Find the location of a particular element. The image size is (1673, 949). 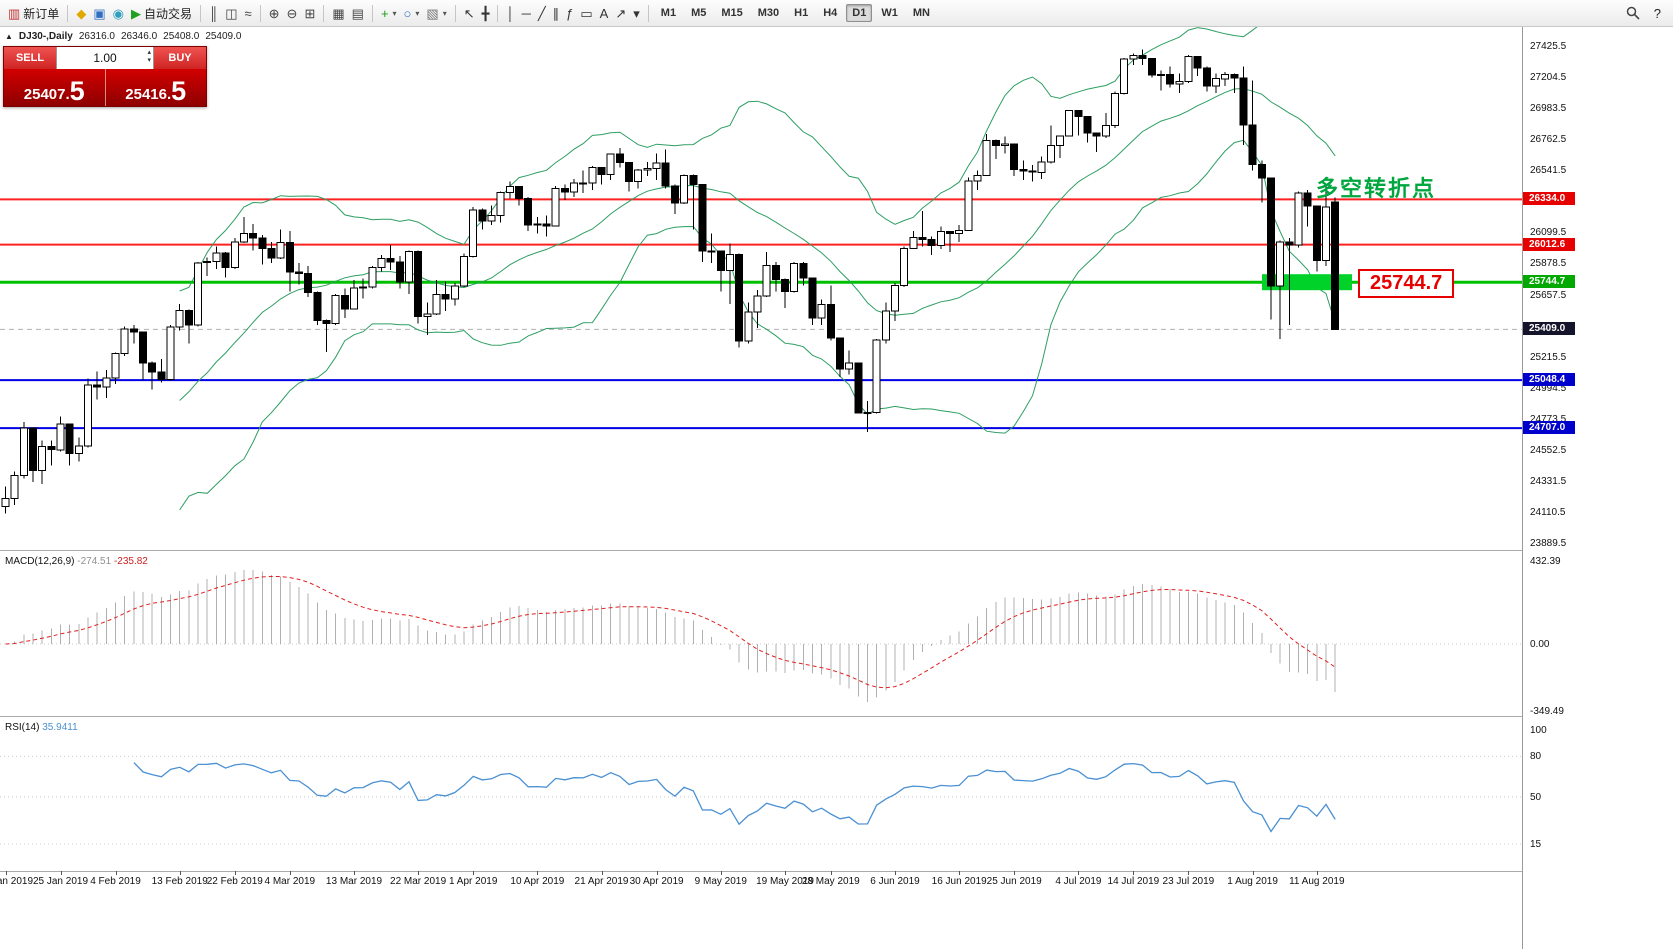

cascade-windows-icon: ▤ is located at coordinates (358, 13).